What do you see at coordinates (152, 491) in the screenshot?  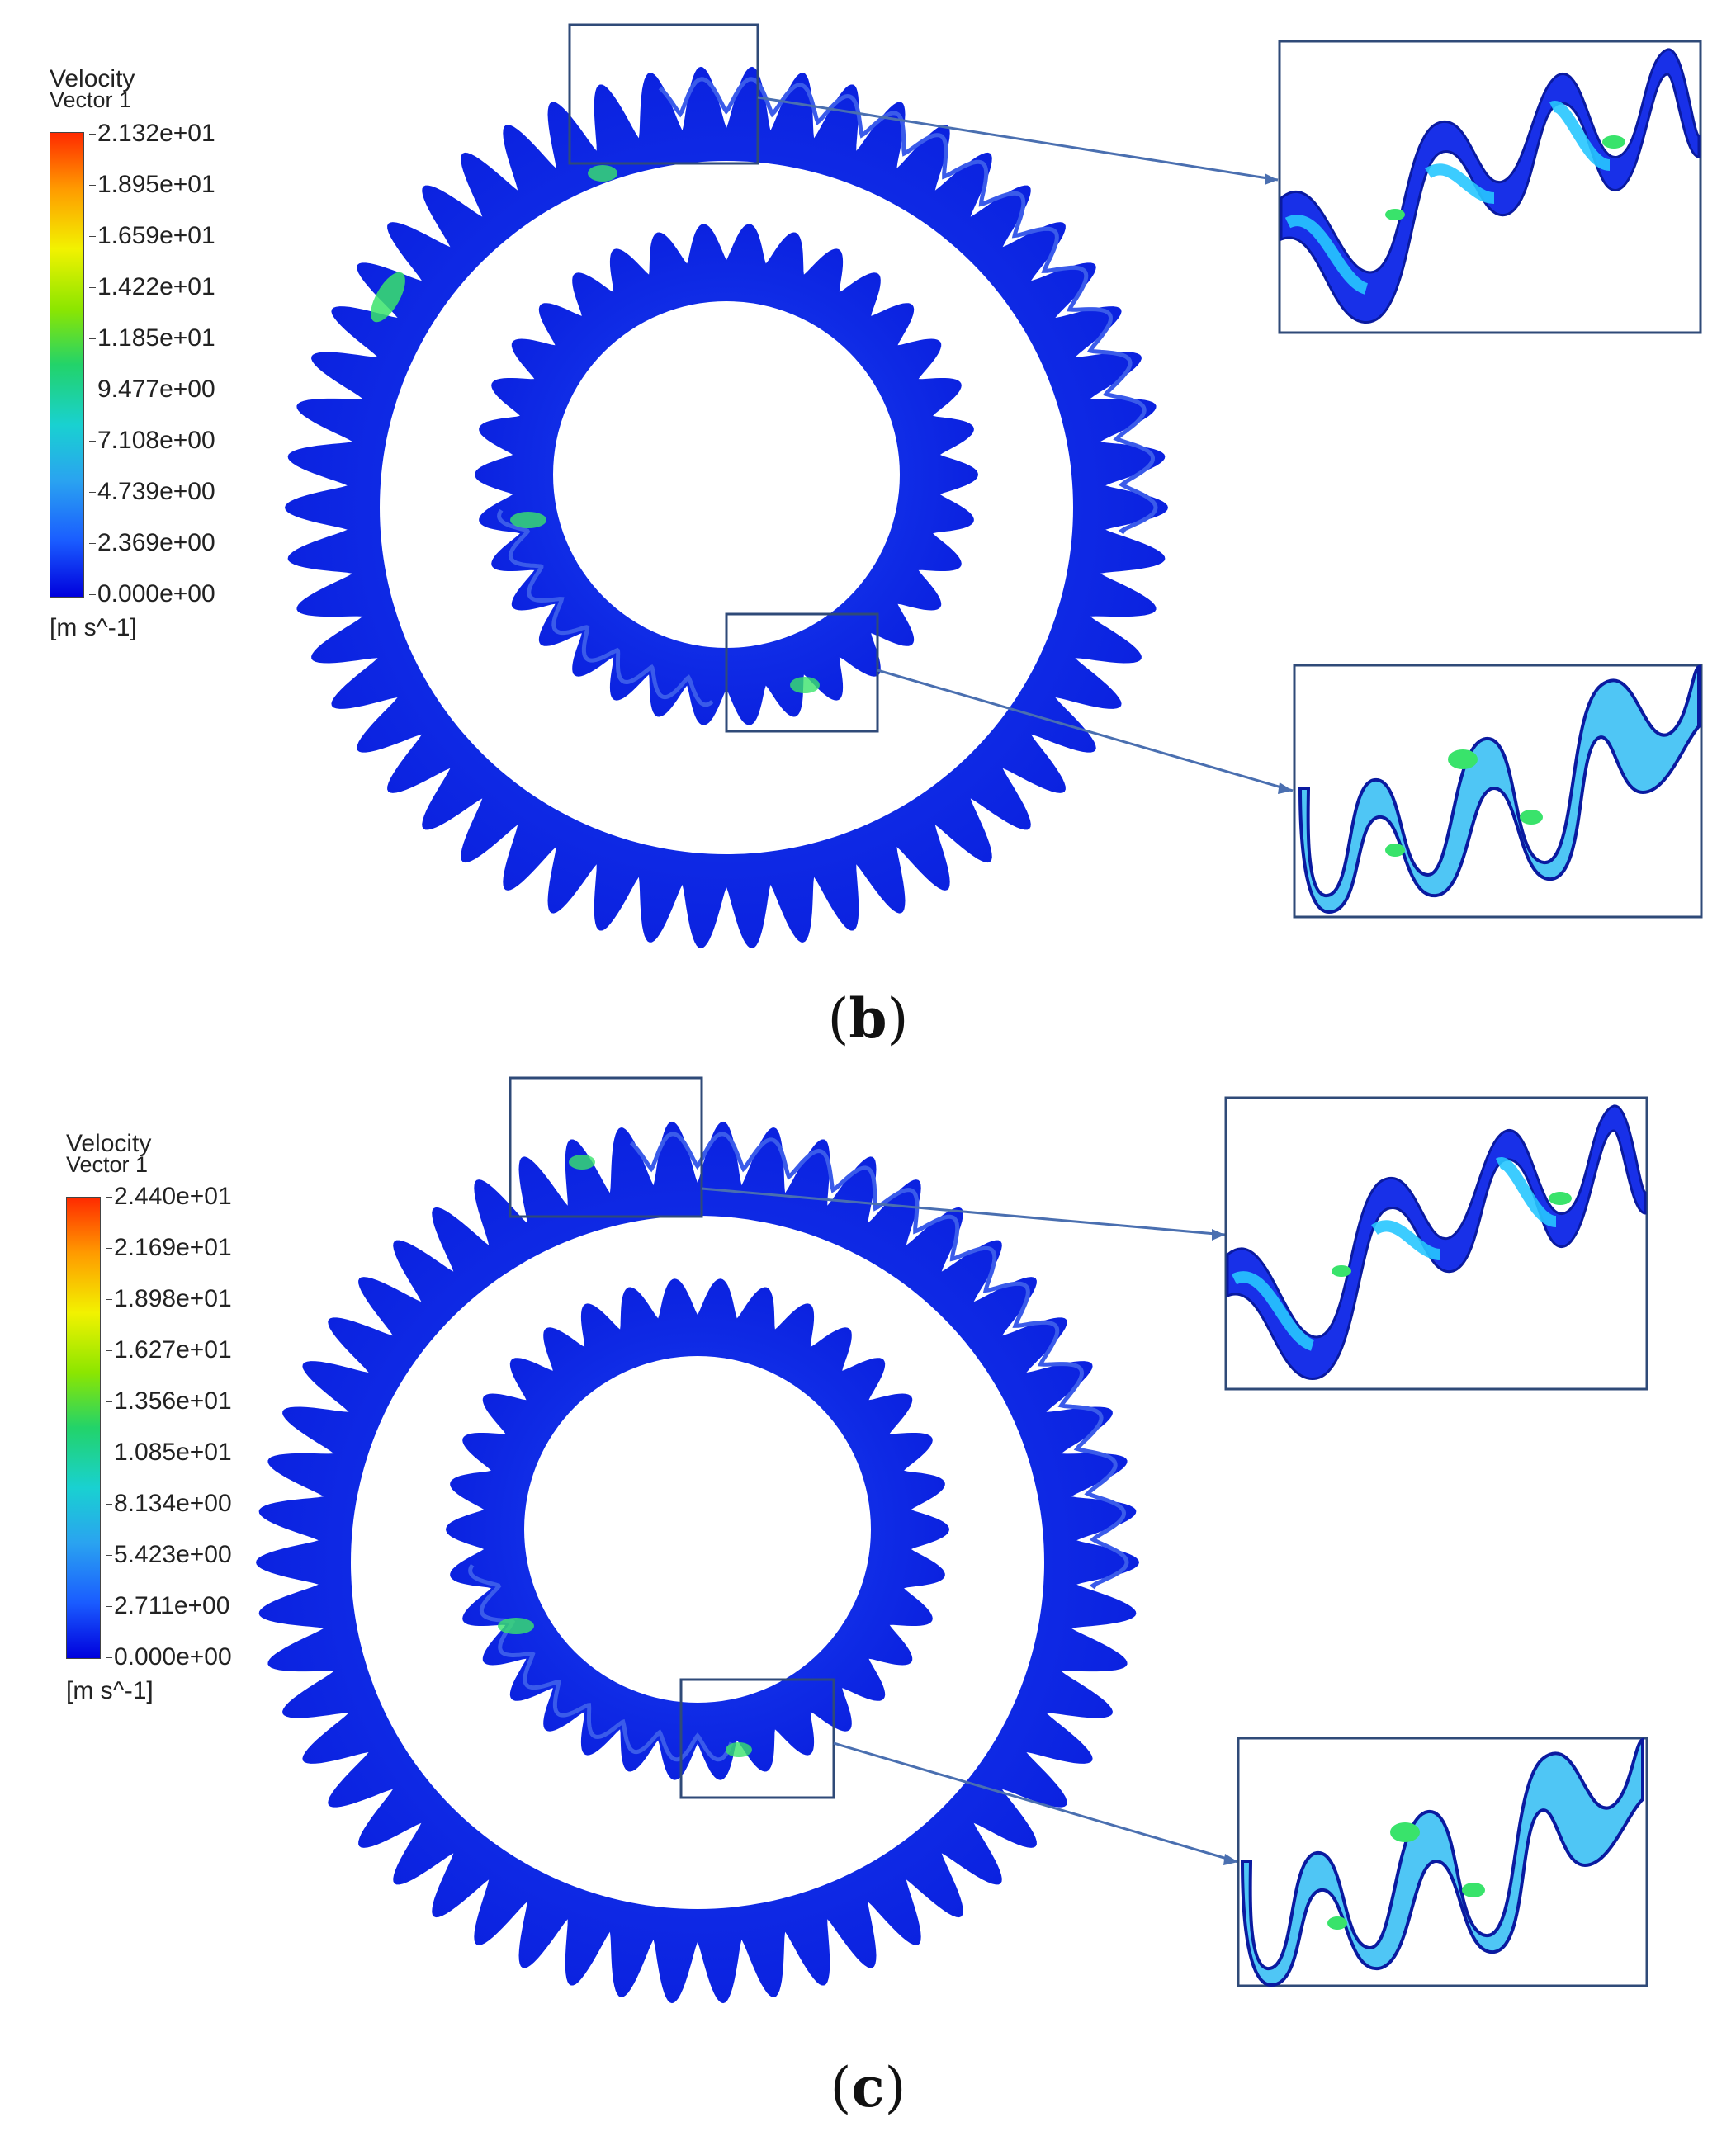 I see `legend-tick: 4.739e+00` at bounding box center [152, 491].